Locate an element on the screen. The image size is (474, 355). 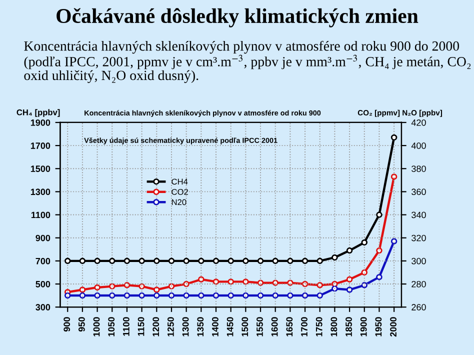
y2-tick-label: 400 is located at coordinates (418, 145).